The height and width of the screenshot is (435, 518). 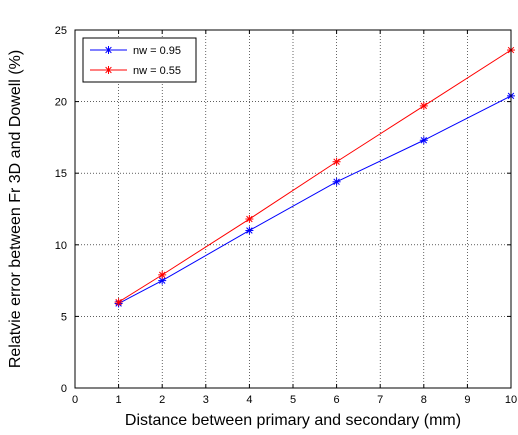 What do you see at coordinates (157, 71) in the screenshot?
I see `legend-label-nw-055: nw = 0.55` at bounding box center [157, 71].